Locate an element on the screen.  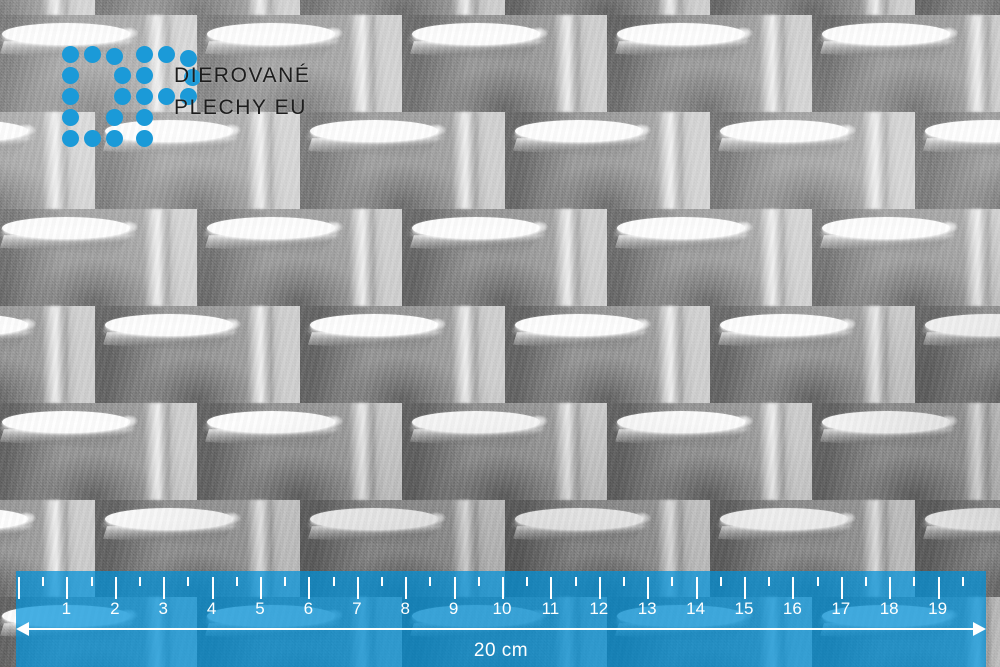
dp-dot-matrix-logo-icon is located at coordinates (131, 96).